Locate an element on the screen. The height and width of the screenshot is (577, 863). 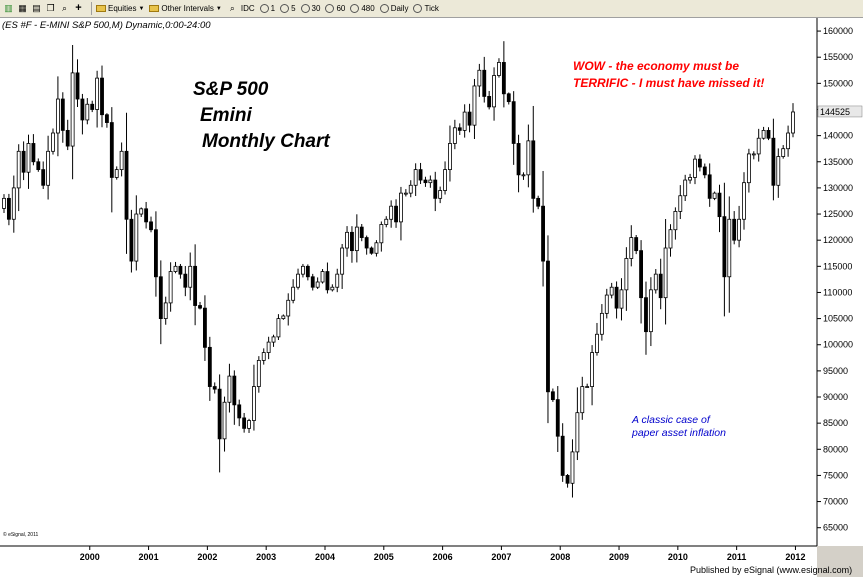
y-tick-label: 150000 is located at coordinates (838, 83).